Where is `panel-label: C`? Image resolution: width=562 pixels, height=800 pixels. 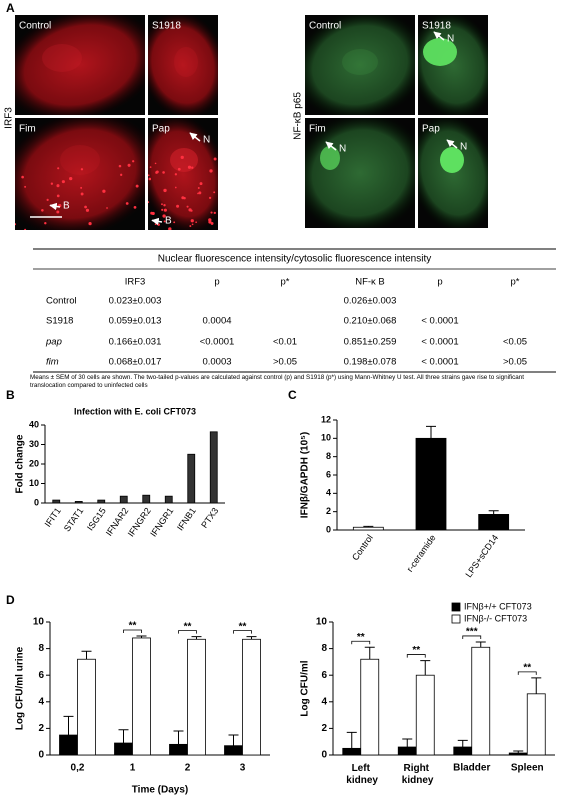 panel-label: C is located at coordinates (292, 395).